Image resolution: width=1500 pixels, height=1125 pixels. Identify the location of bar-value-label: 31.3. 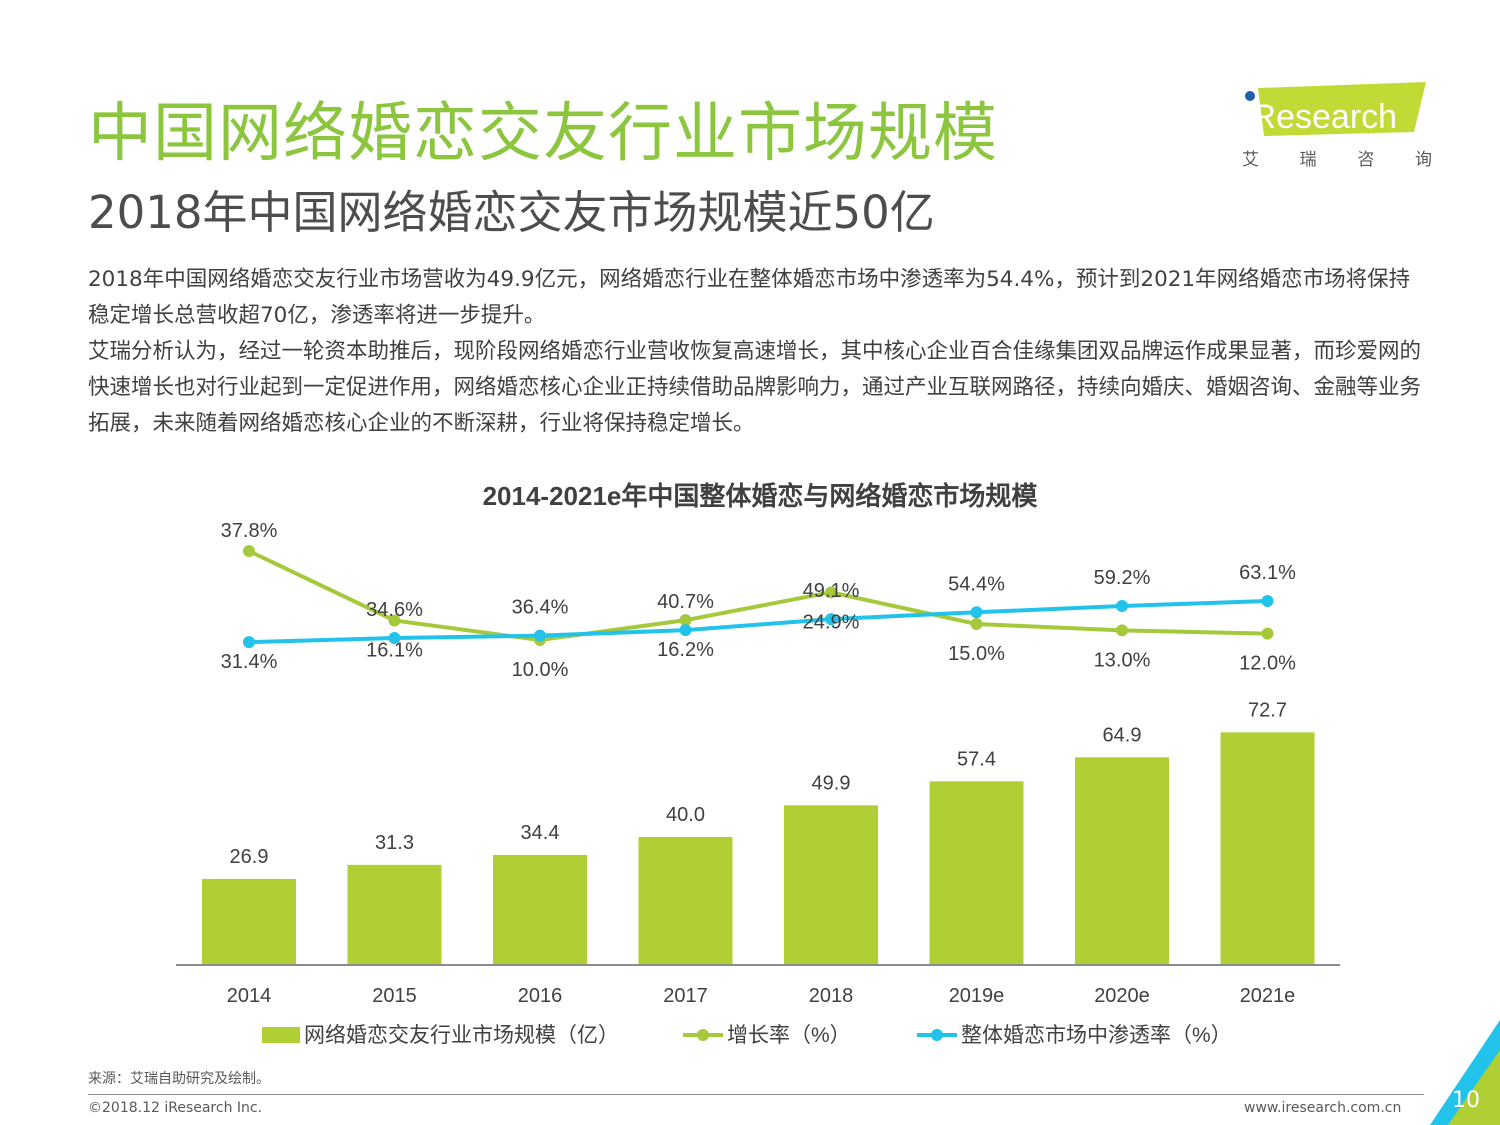
(394, 843).